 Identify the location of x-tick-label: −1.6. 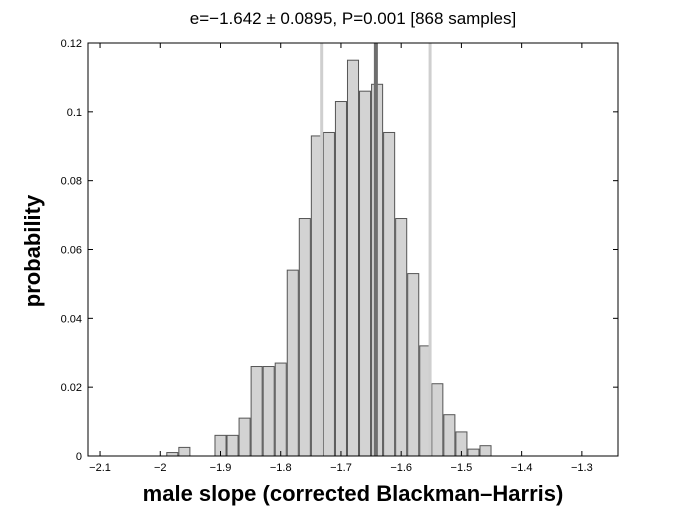
(401, 468).